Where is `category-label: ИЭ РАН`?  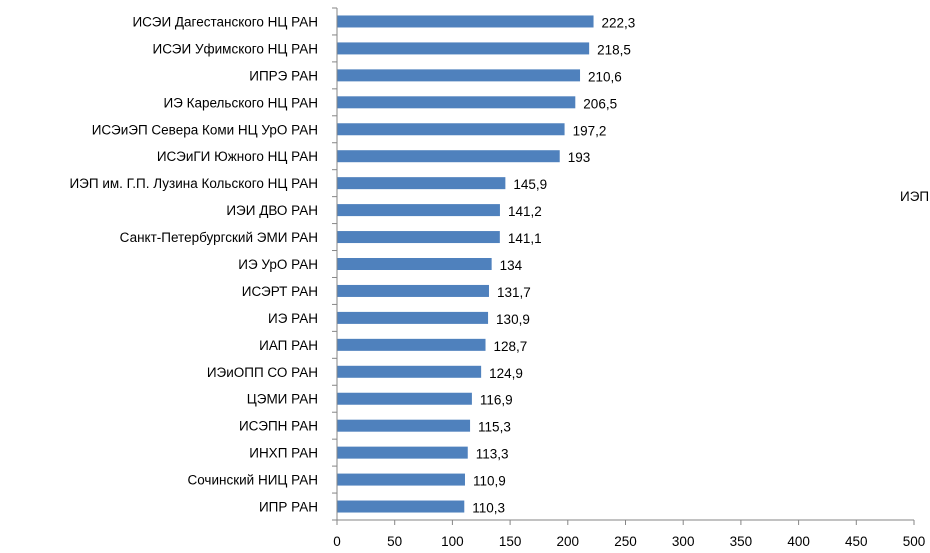 category-label: ИЭ РАН is located at coordinates (293, 318).